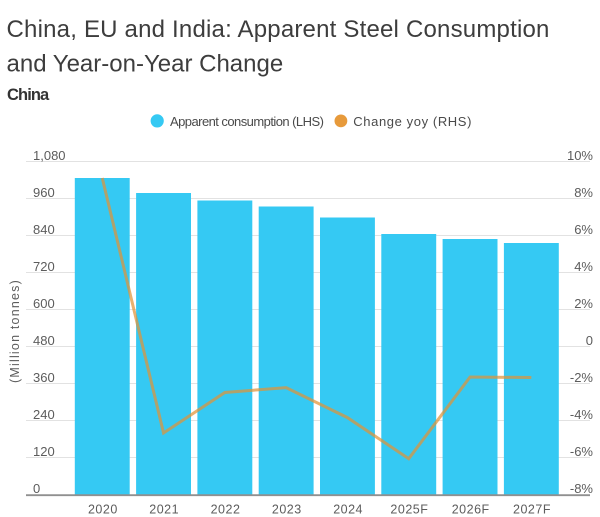 This screenshot has height=517, width=600. What do you see at coordinates (580, 155) in the screenshot?
I see `svg-text: 10%` at bounding box center [580, 155].